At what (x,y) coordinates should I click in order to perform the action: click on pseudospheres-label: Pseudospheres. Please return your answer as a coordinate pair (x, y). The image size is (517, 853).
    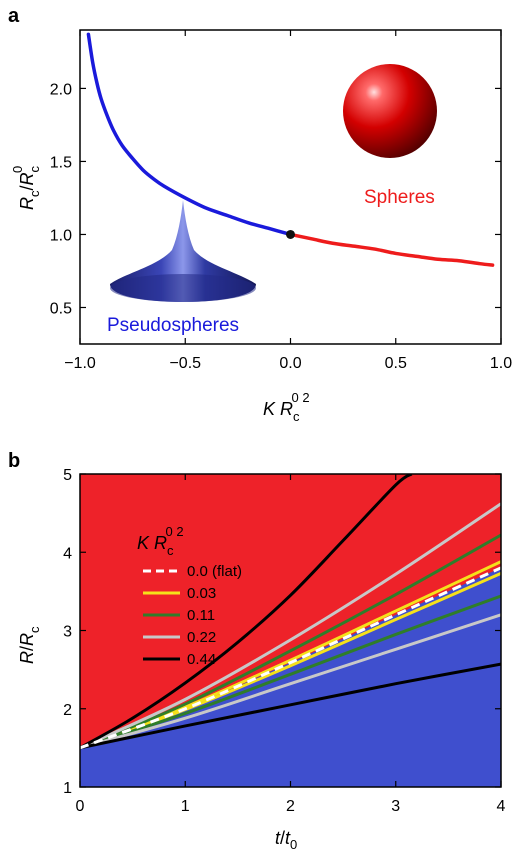
    Looking at the image, I should click on (173, 325).